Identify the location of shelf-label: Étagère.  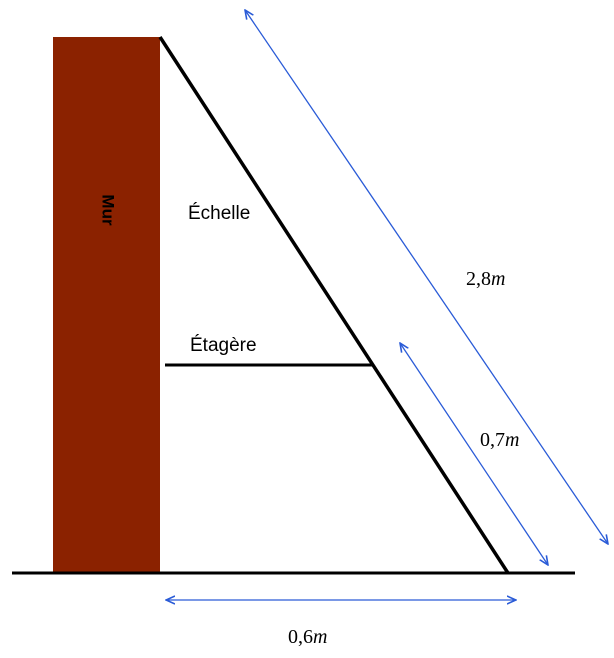
(223, 345).